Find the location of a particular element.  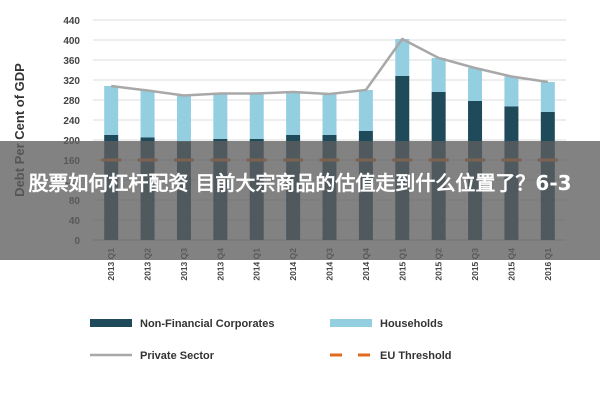

y-tick-label: 360 is located at coordinates (71, 61).